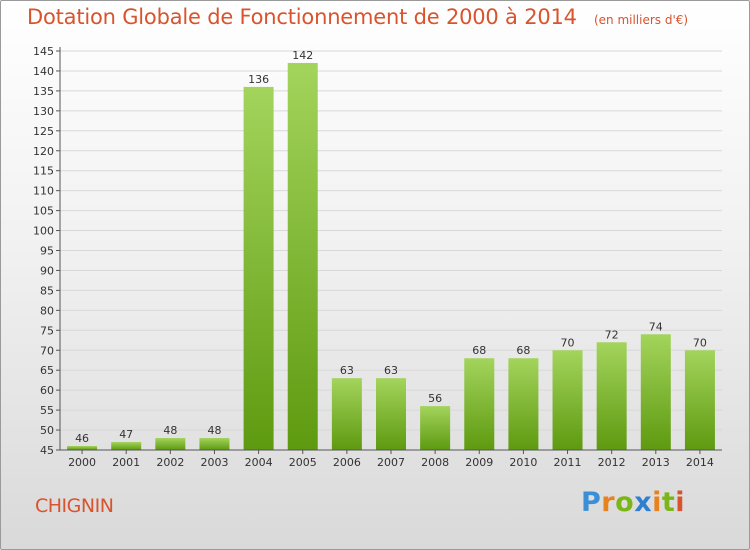 This screenshot has width=750, height=550. Describe the element at coordinates (170, 430) in the screenshot. I see `data-label-2002: 48` at that location.